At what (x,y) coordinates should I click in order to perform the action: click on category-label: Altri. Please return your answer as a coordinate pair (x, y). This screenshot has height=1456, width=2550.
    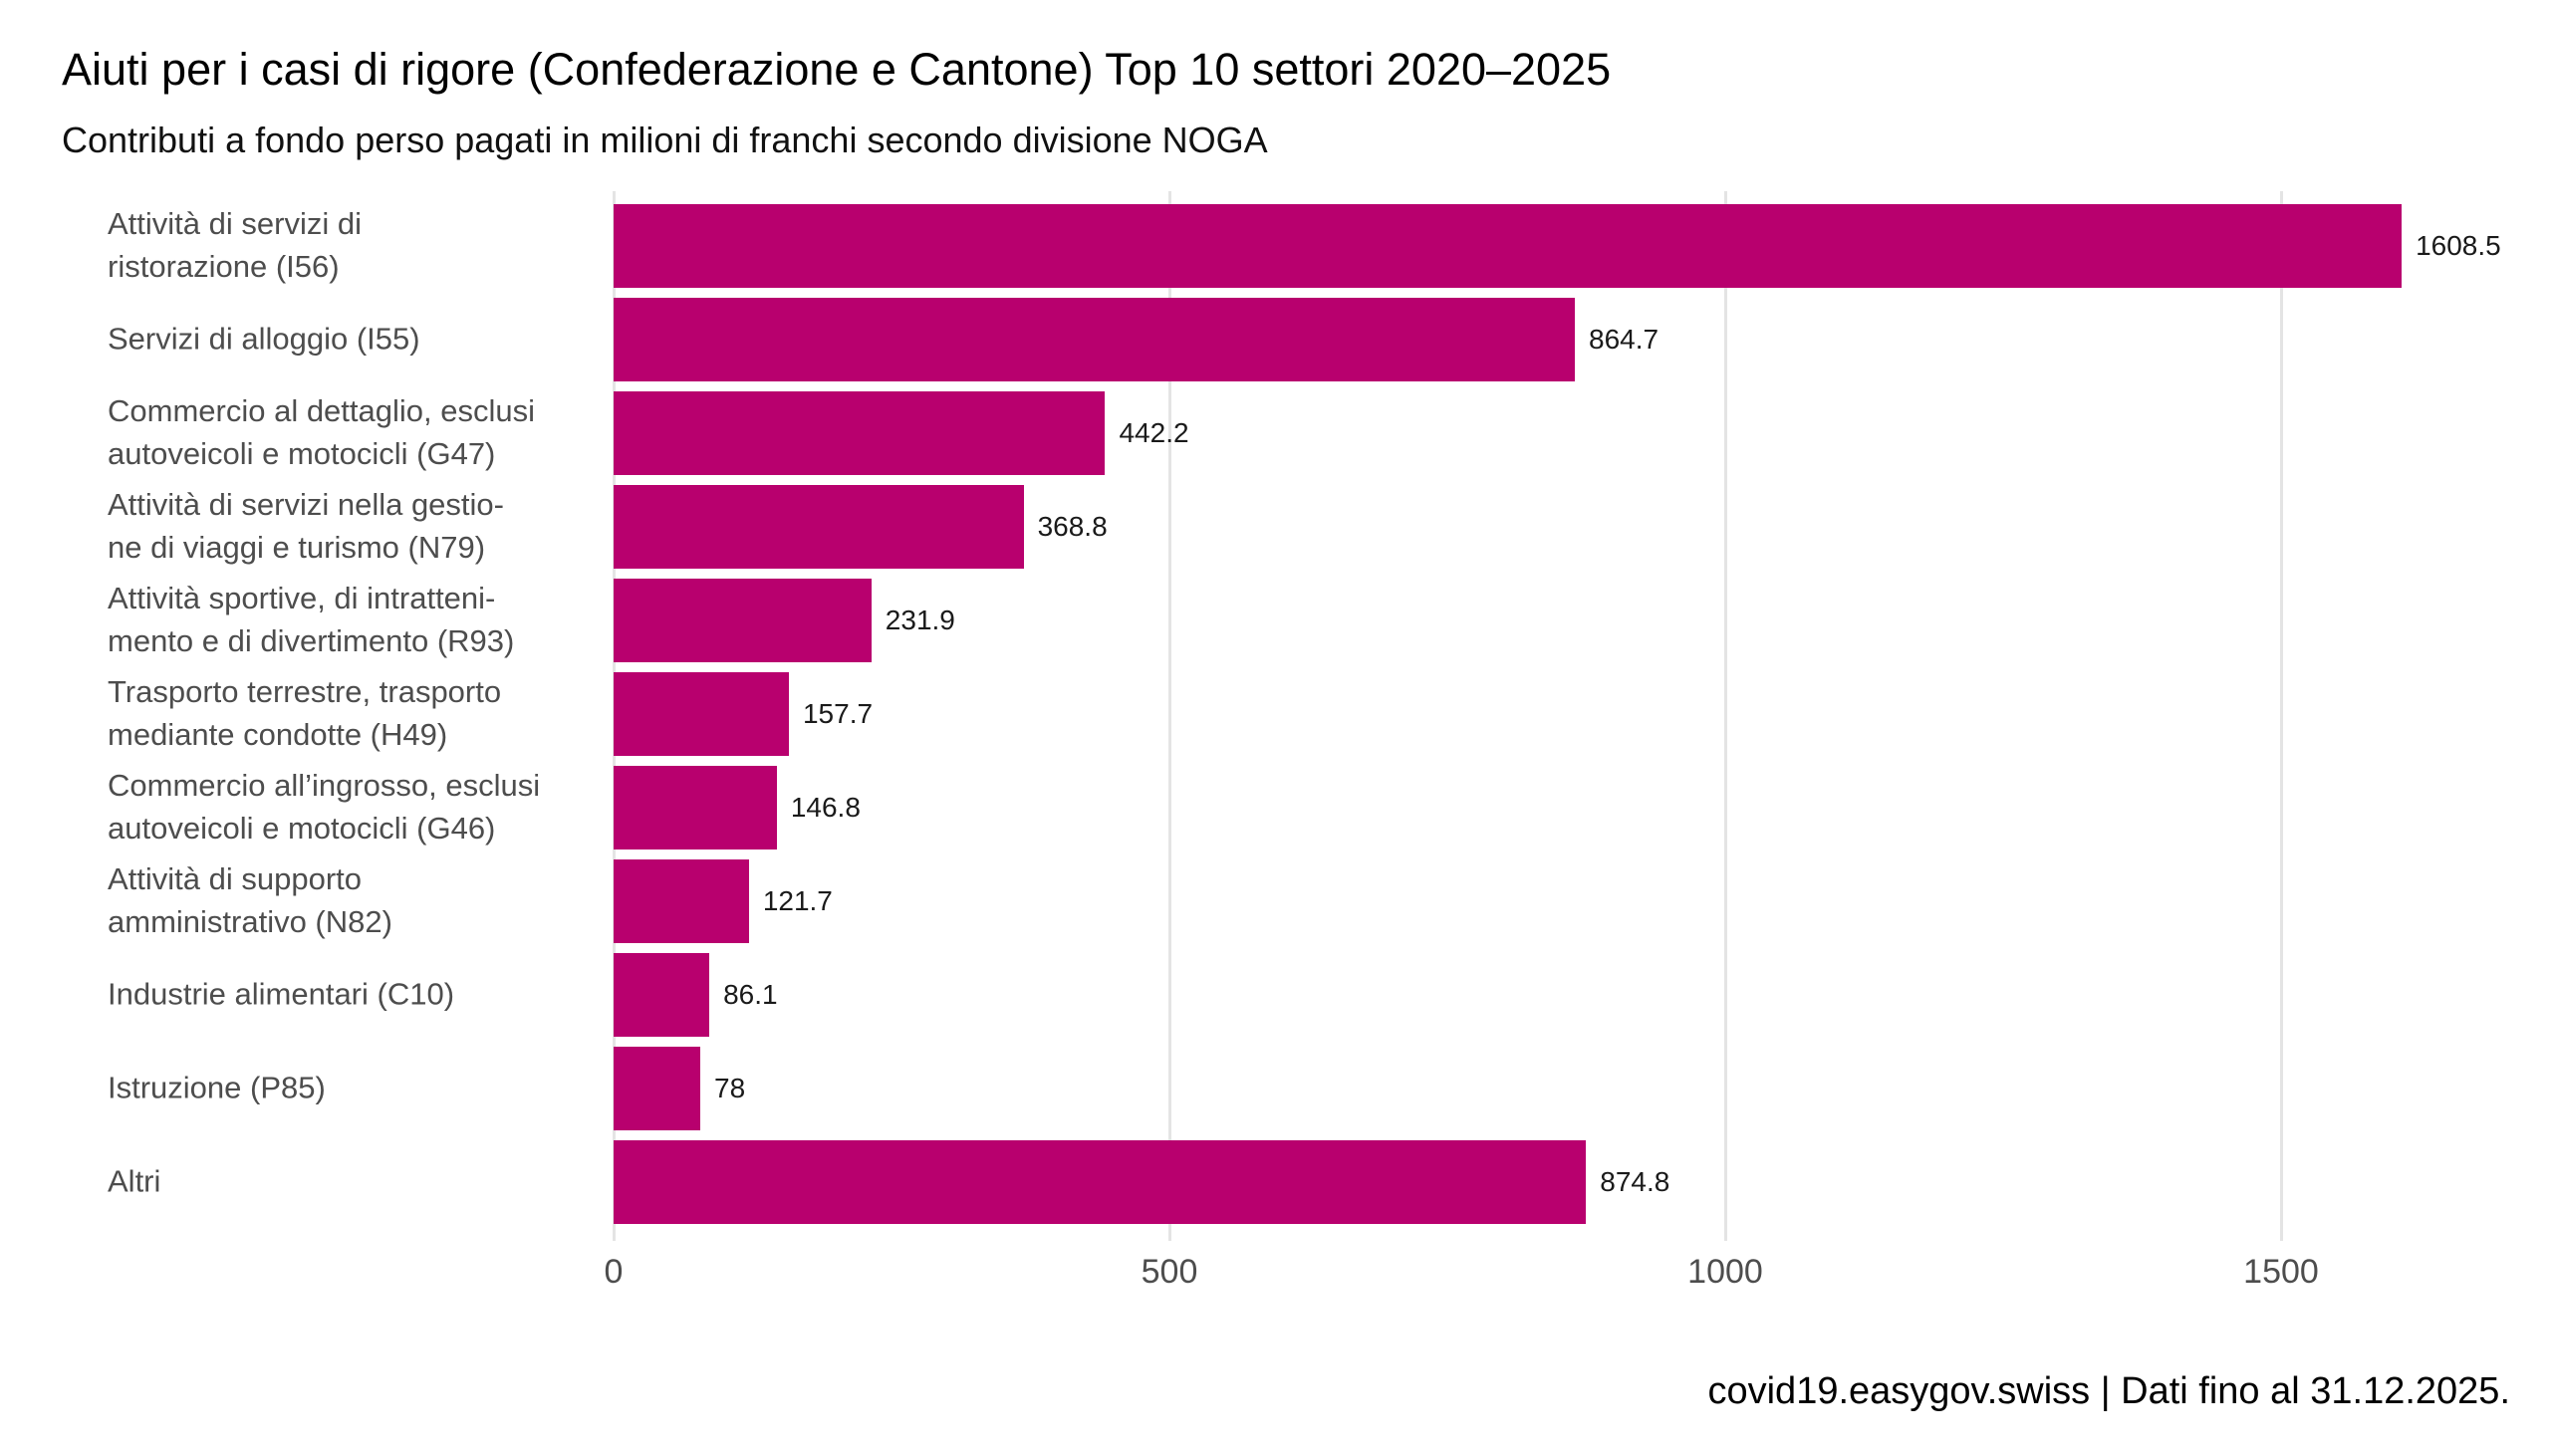
    Looking at the image, I should click on (134, 1181).